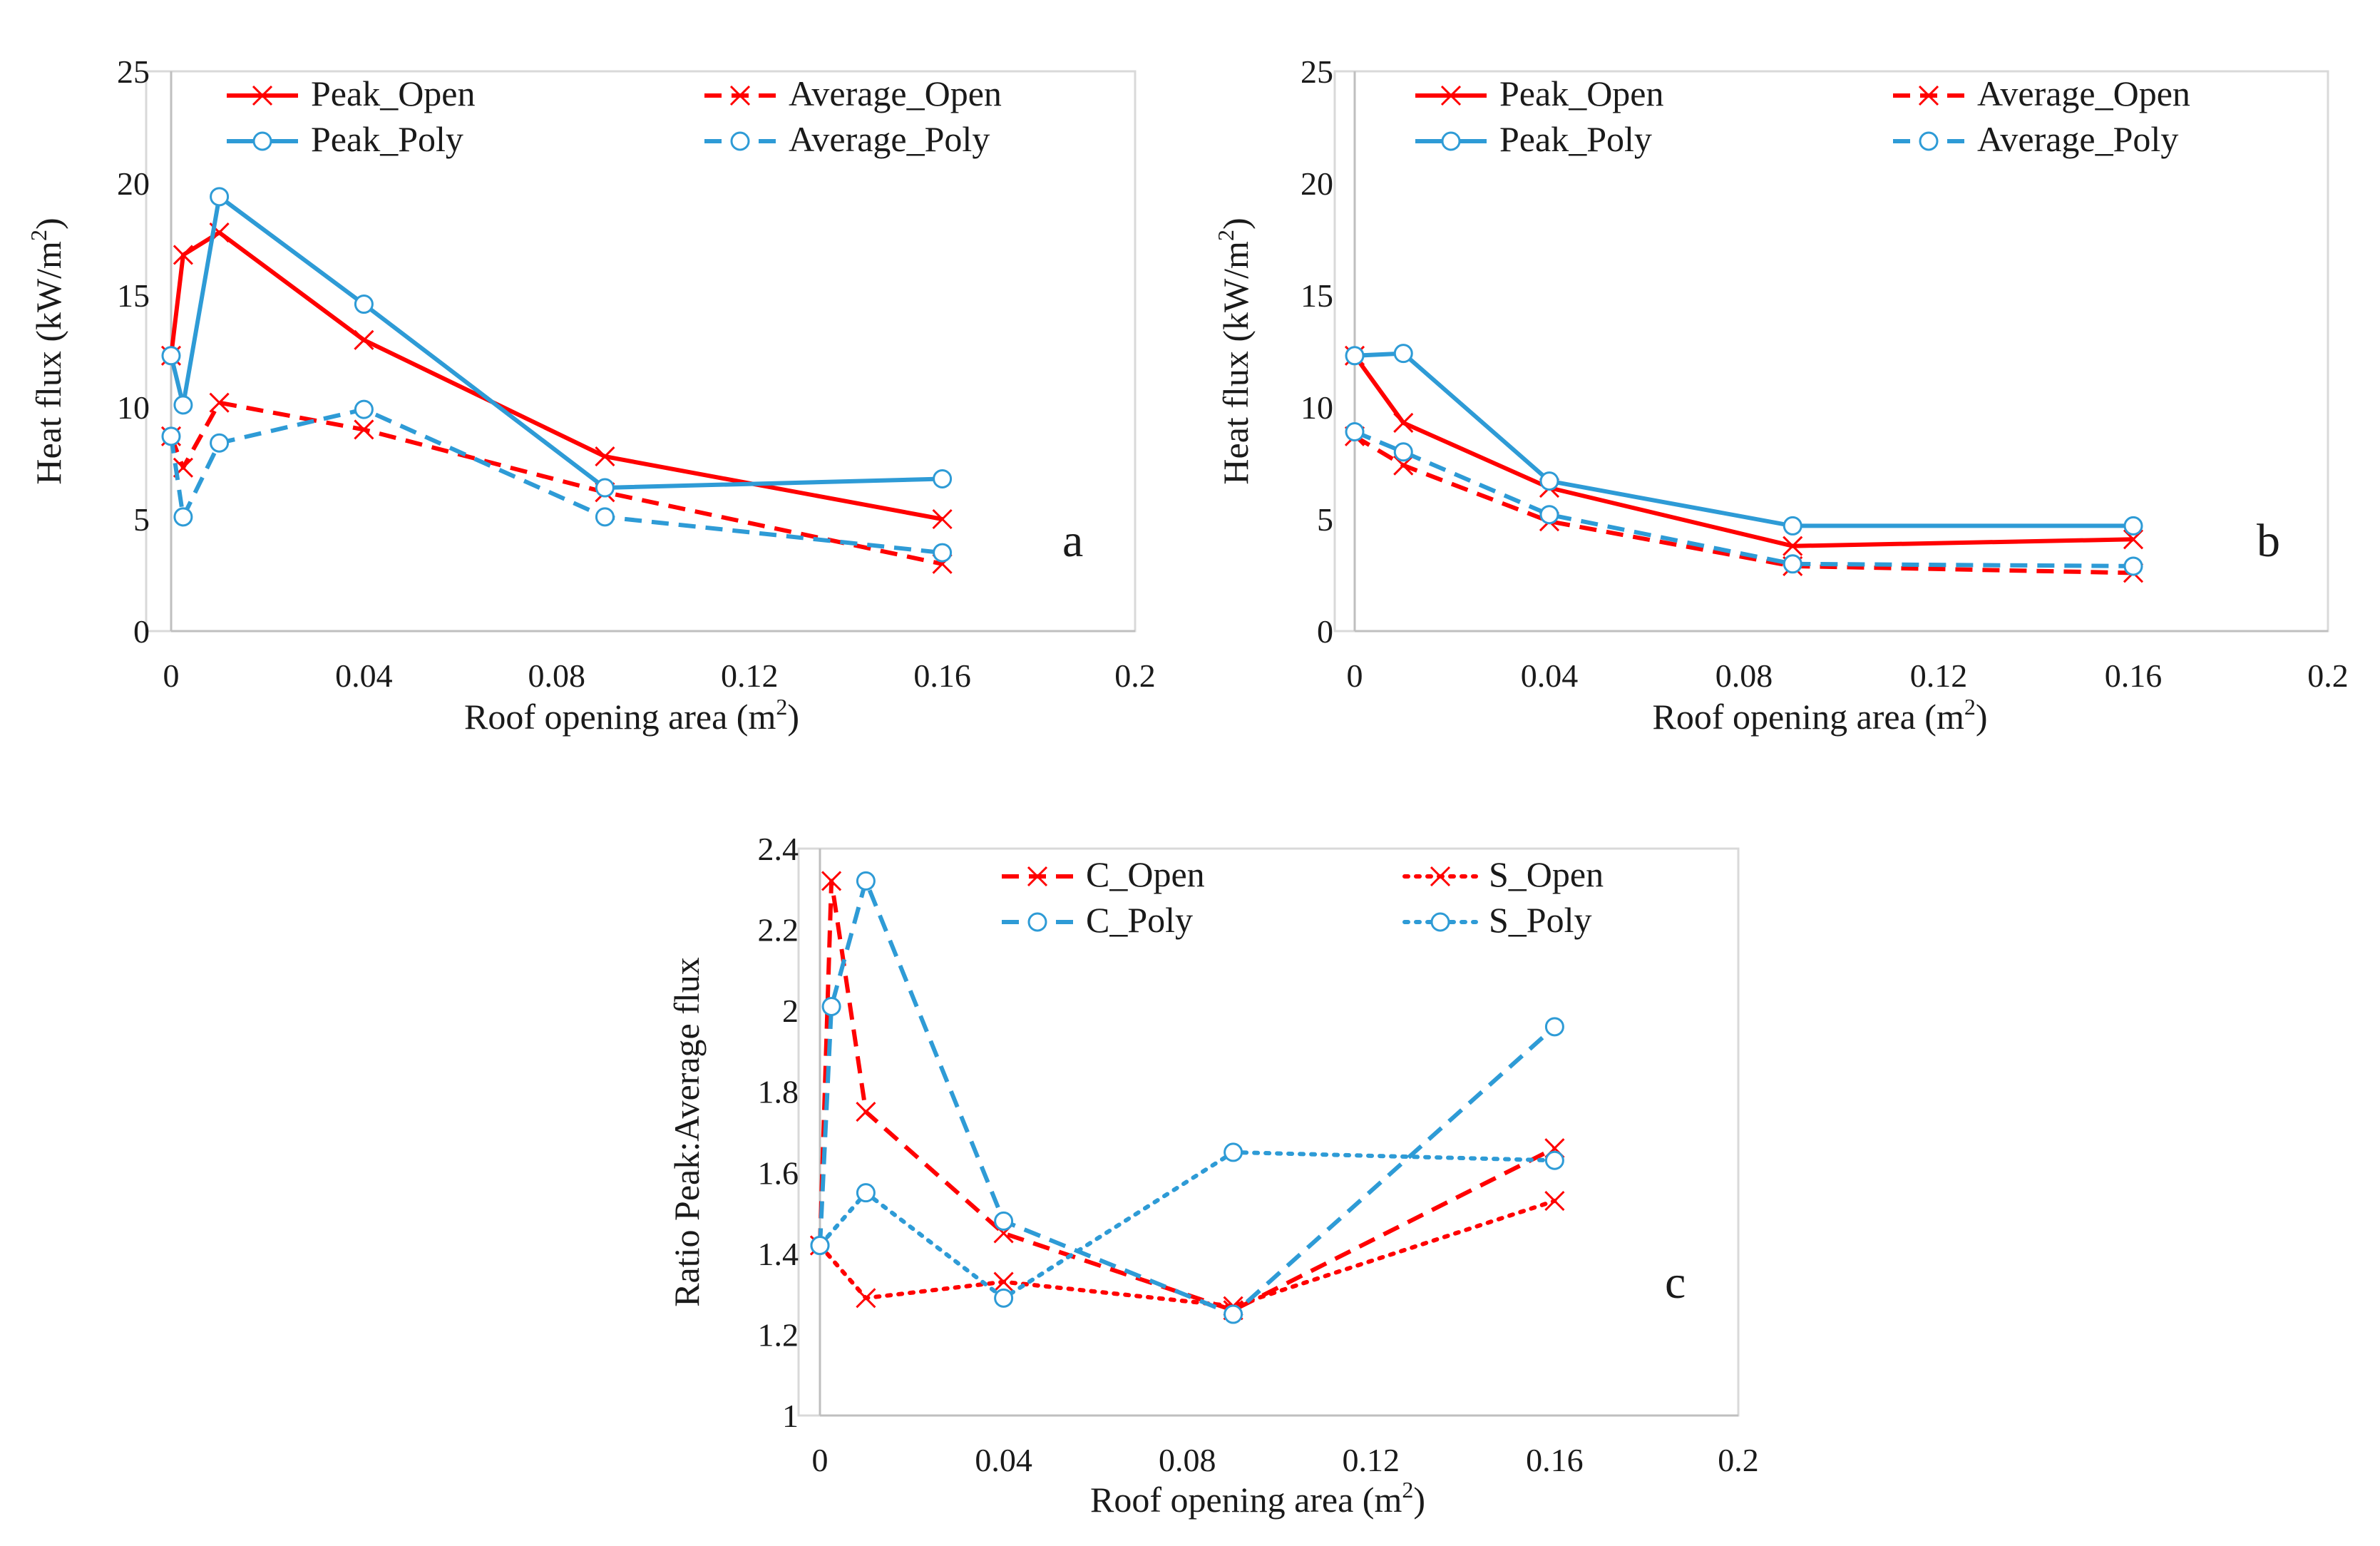 The height and width of the screenshot is (1546, 2380). I want to click on legend-item: Peak_Open, so click(351, 93).